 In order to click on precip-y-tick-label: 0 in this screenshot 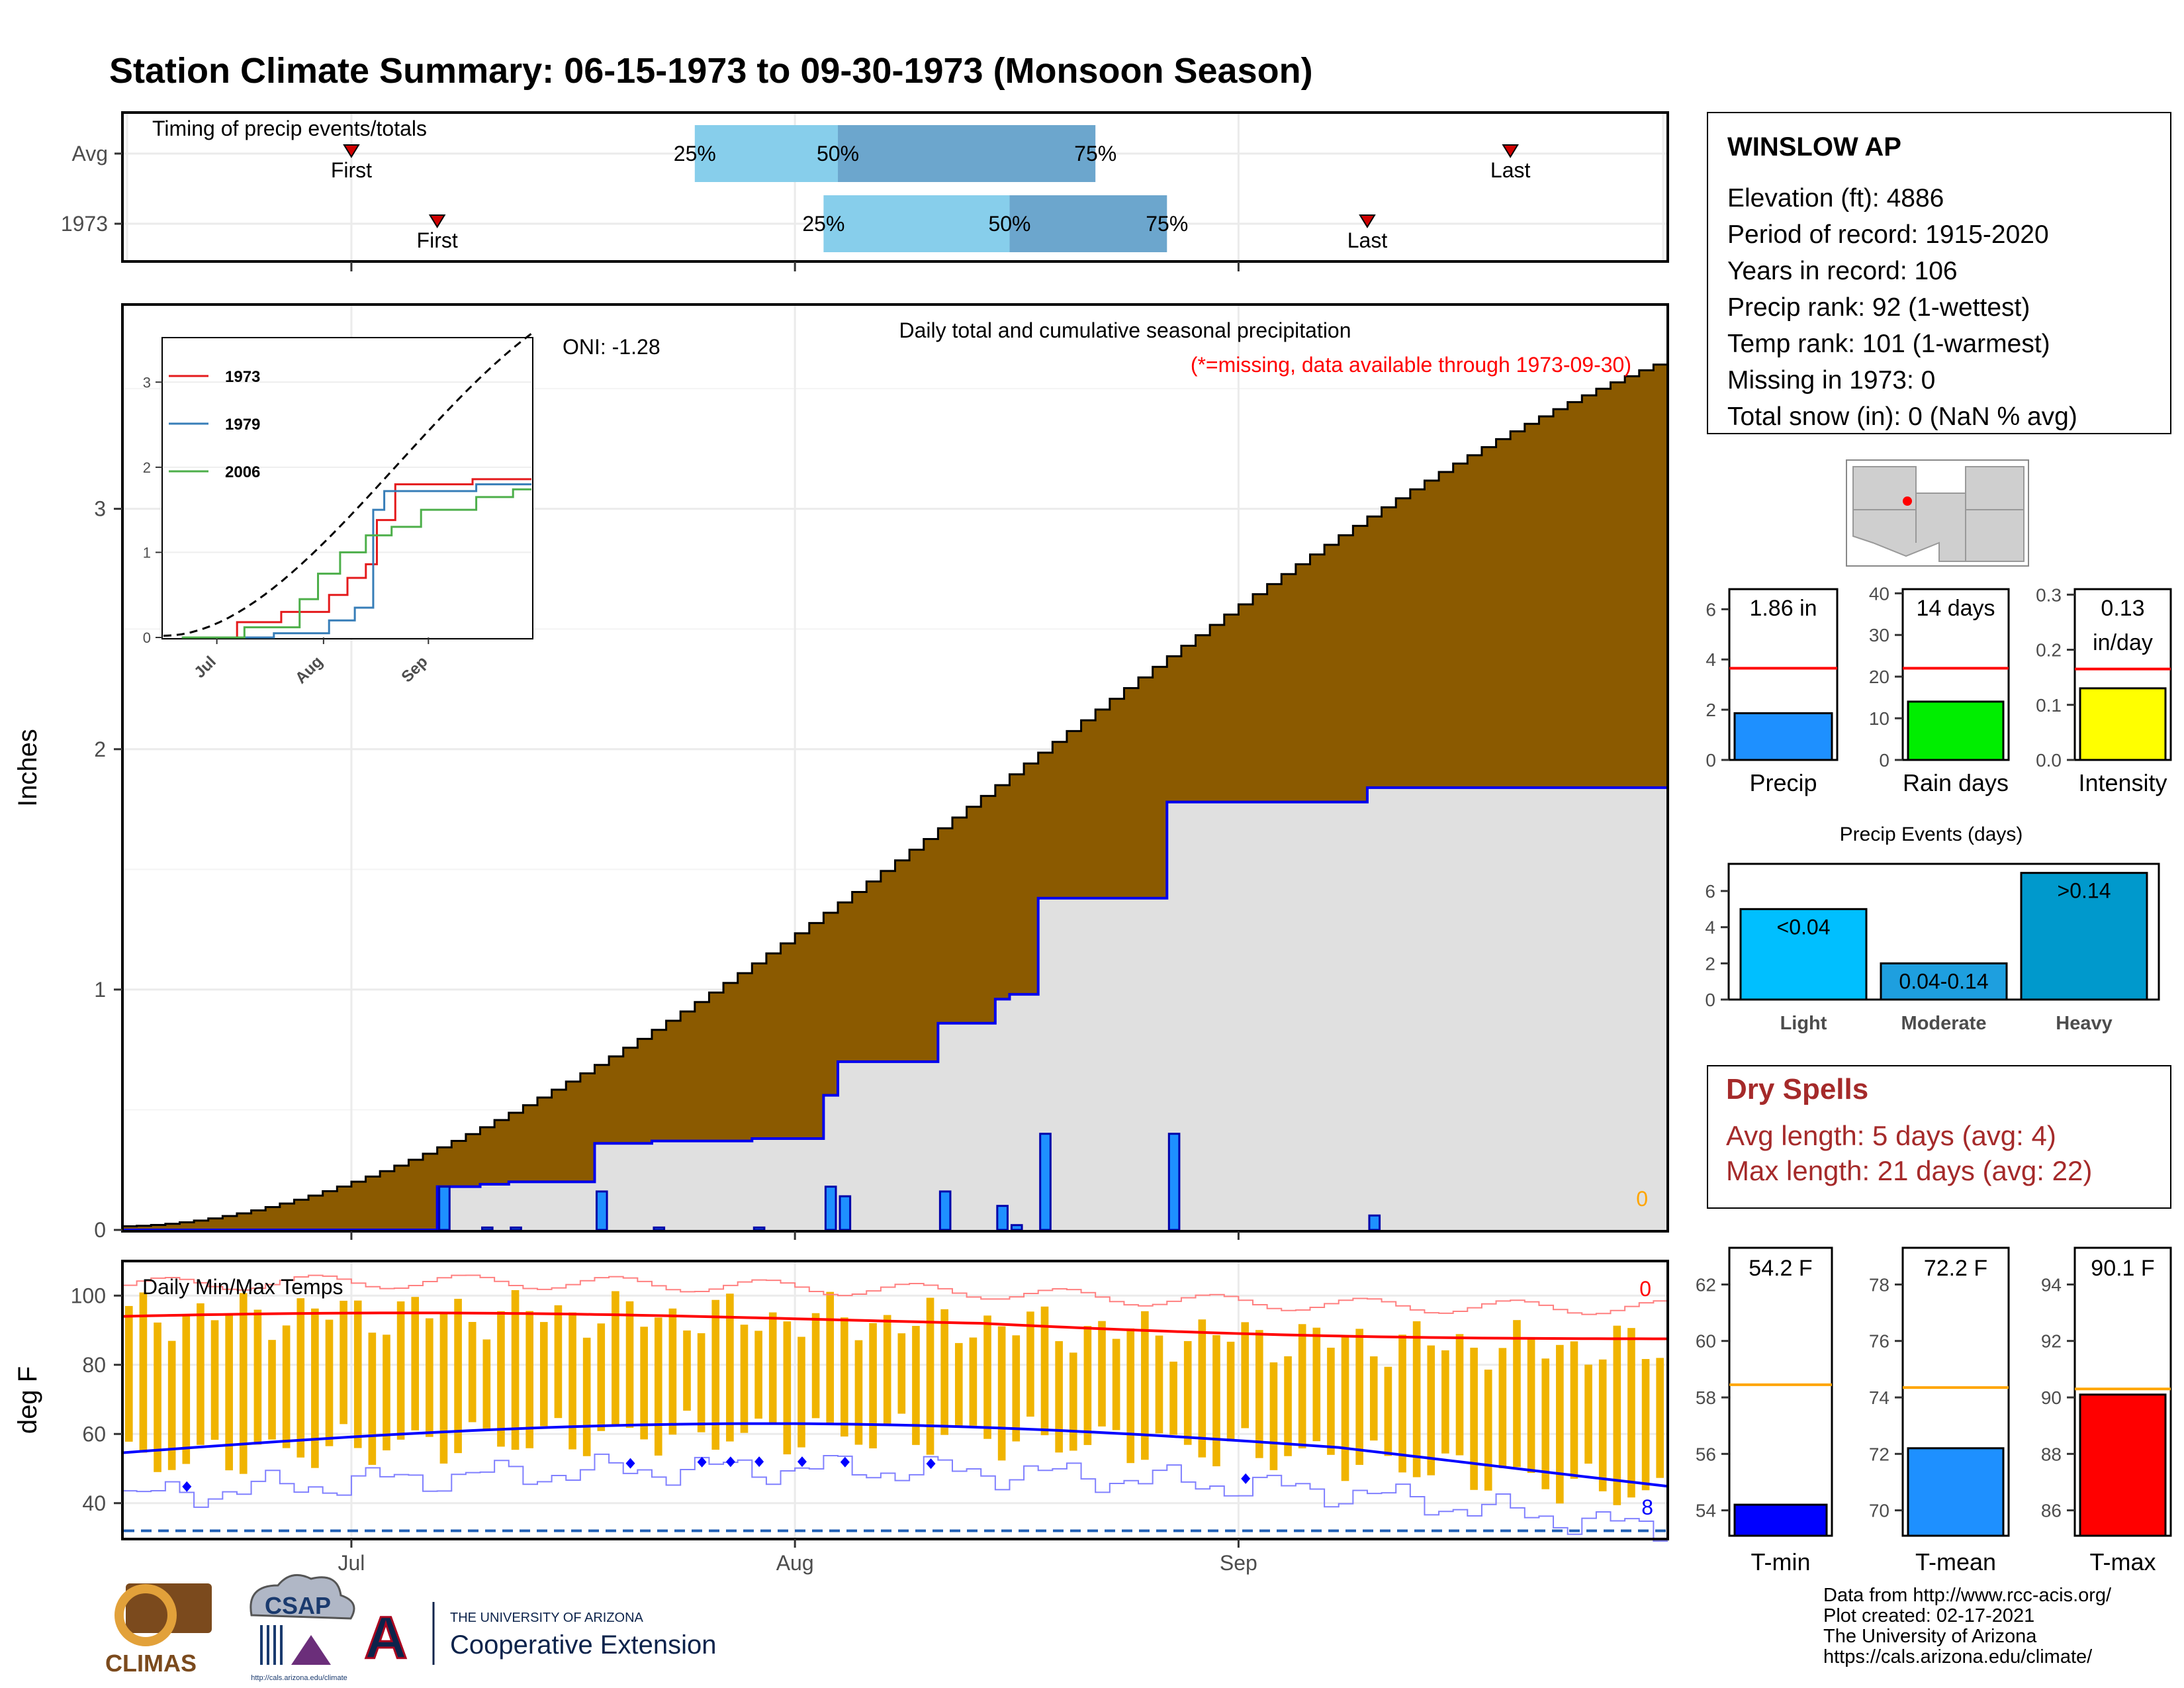, I will do `click(100, 1230)`.